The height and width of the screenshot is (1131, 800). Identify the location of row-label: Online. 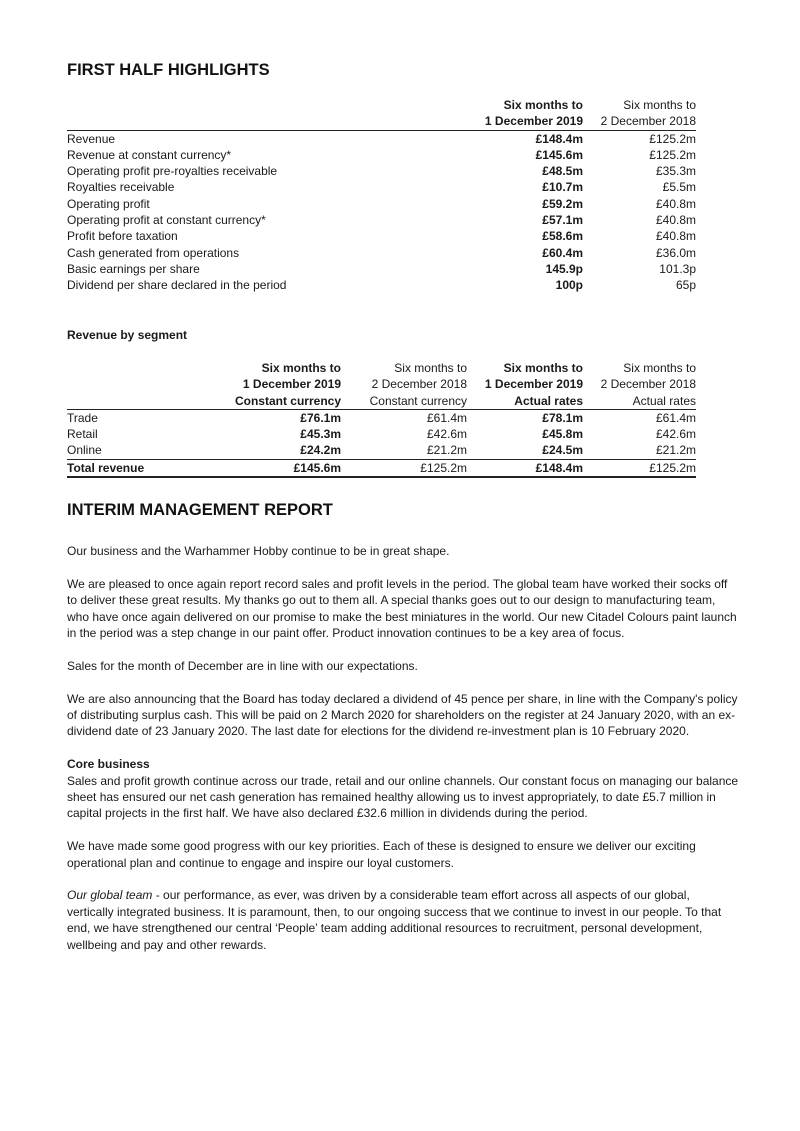
(84, 450).